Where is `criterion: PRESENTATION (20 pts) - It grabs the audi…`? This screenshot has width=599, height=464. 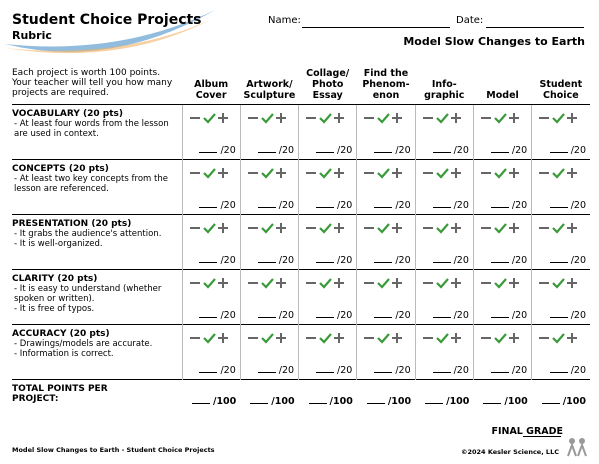 criterion: PRESENTATION (20 pts) - It grabs the audi… is located at coordinates (97, 242).